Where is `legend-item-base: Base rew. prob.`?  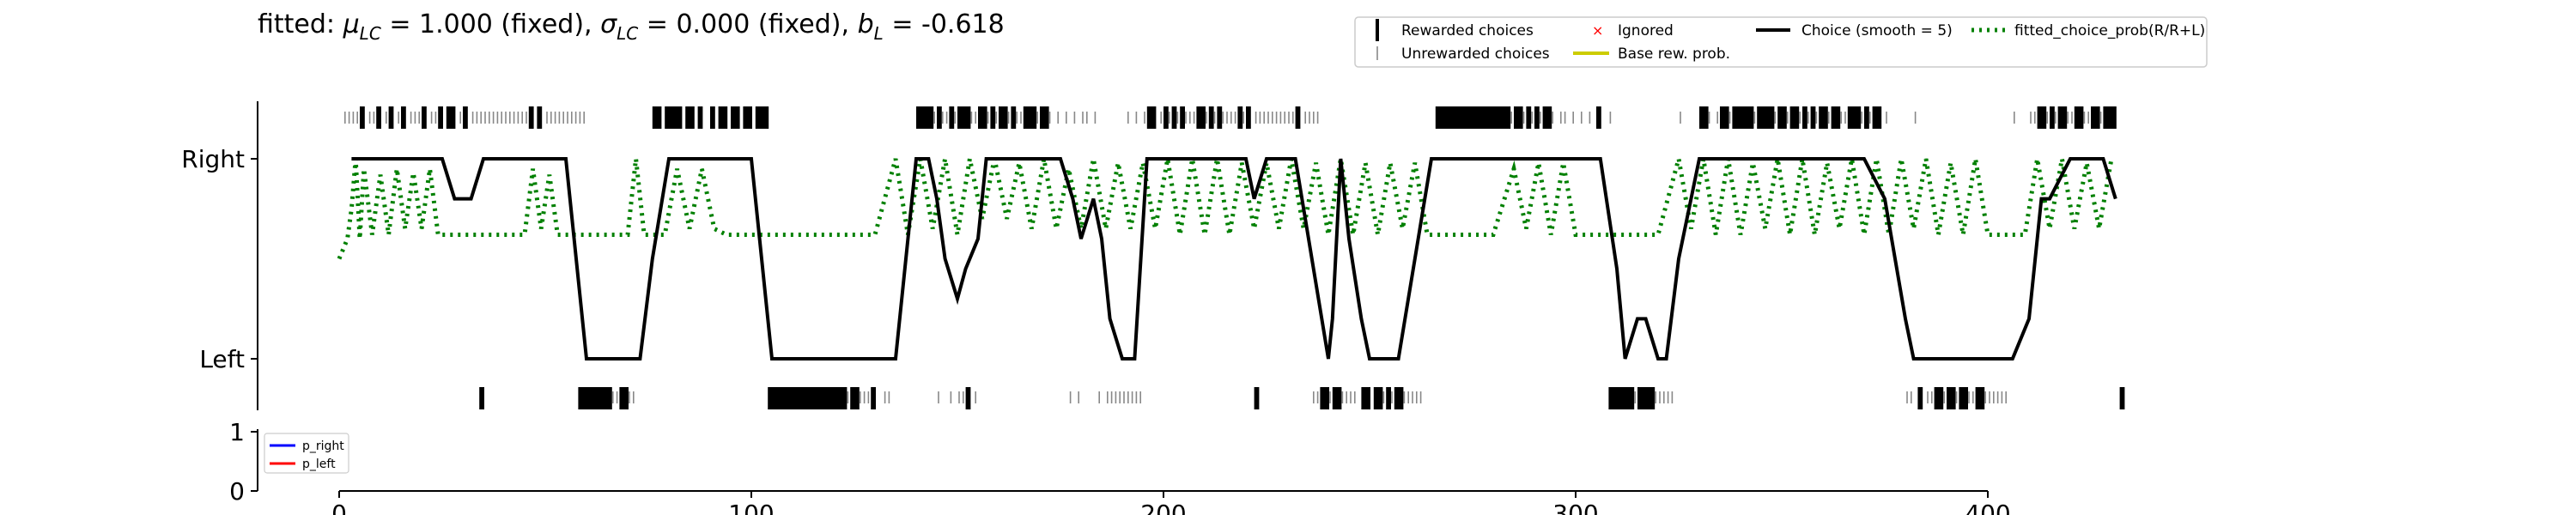
legend-item-base: Base rew. prob. is located at coordinates (1652, 54).